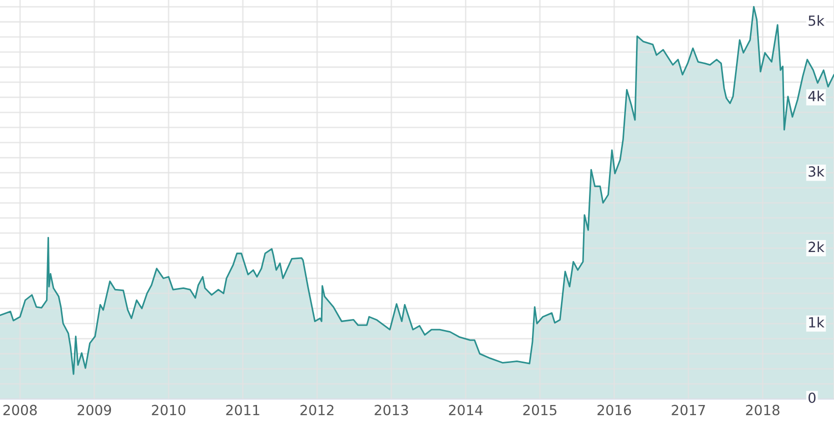 Image resolution: width=834 pixels, height=424 pixels. What do you see at coordinates (95, 410) in the screenshot?
I see `x-tick-label: 2009` at bounding box center [95, 410].